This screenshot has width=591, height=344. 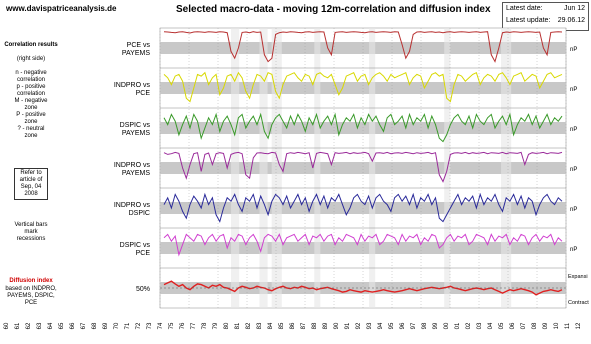 What do you see at coordinates (326, 325) in the screenshot?
I see `x-tick-label: 89` at bounding box center [326, 325].